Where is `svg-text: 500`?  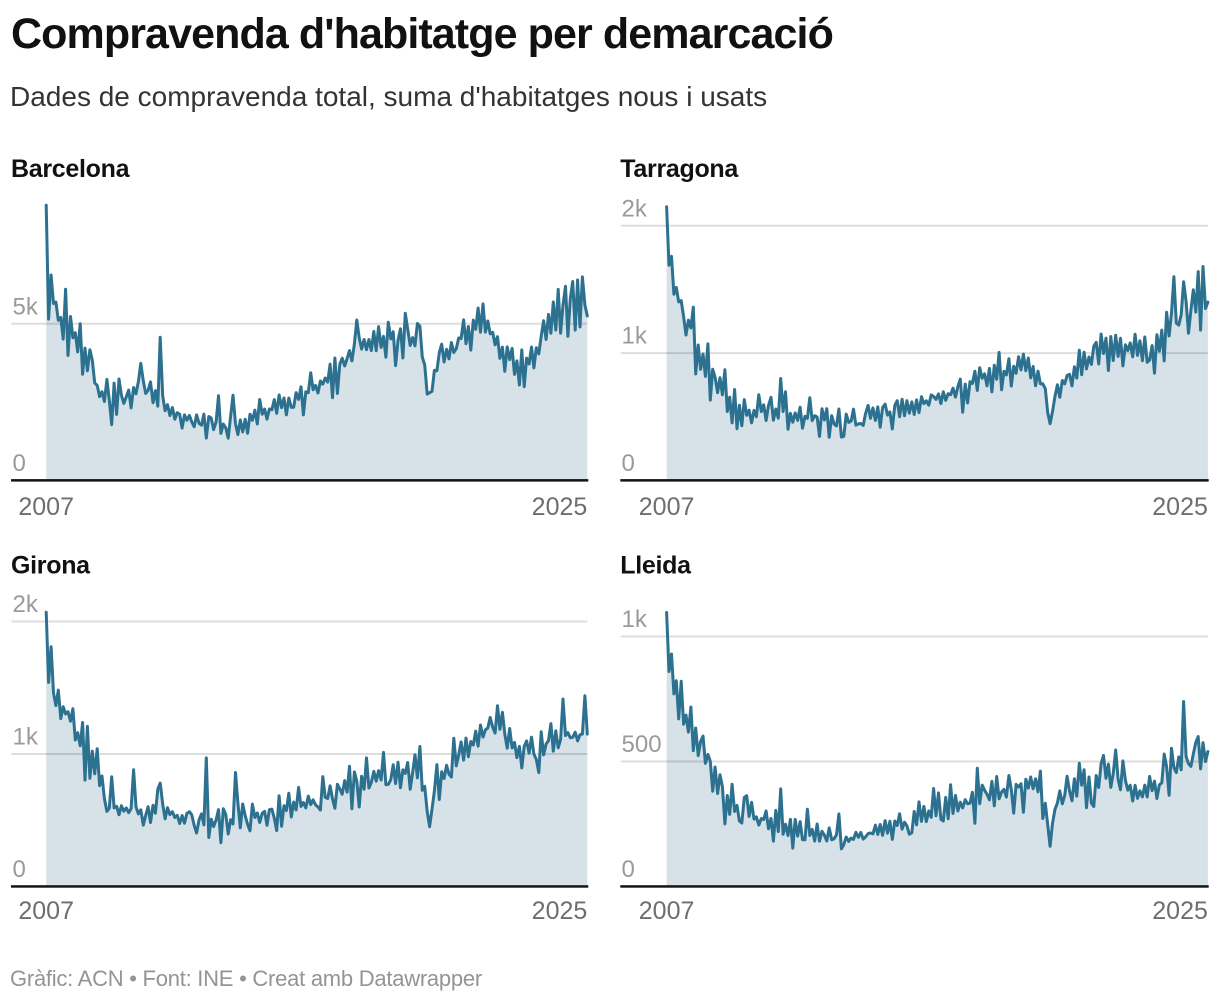
svg-text: 500 is located at coordinates (642, 744).